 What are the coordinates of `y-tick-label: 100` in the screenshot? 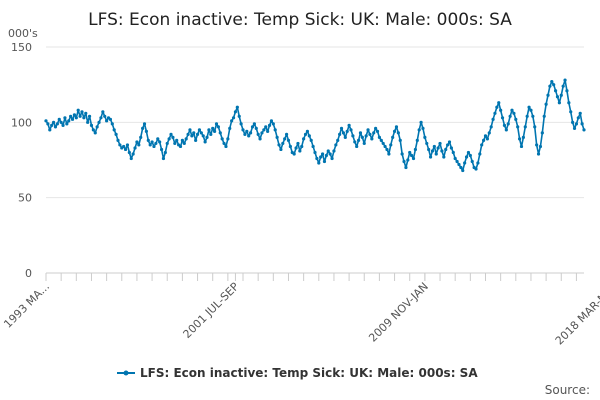 It's located at (21, 122).